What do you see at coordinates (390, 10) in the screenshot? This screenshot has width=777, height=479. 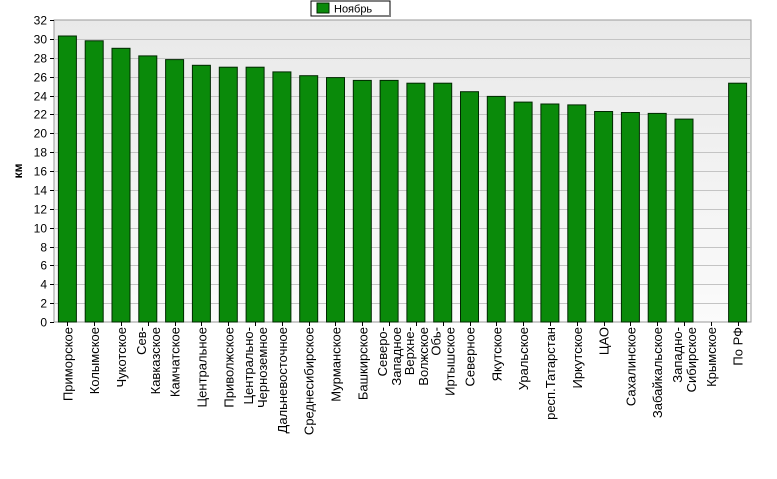 I see `legend-frame-shadow` at bounding box center [390, 10].